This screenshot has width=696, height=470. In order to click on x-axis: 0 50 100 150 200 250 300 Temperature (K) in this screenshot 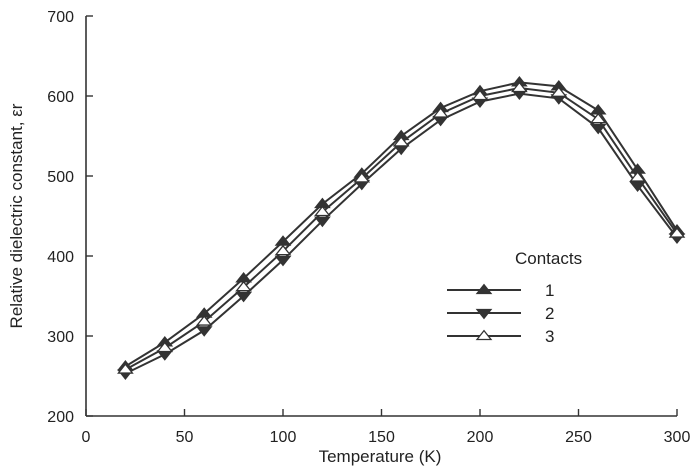, I will do `click(386, 437)`.